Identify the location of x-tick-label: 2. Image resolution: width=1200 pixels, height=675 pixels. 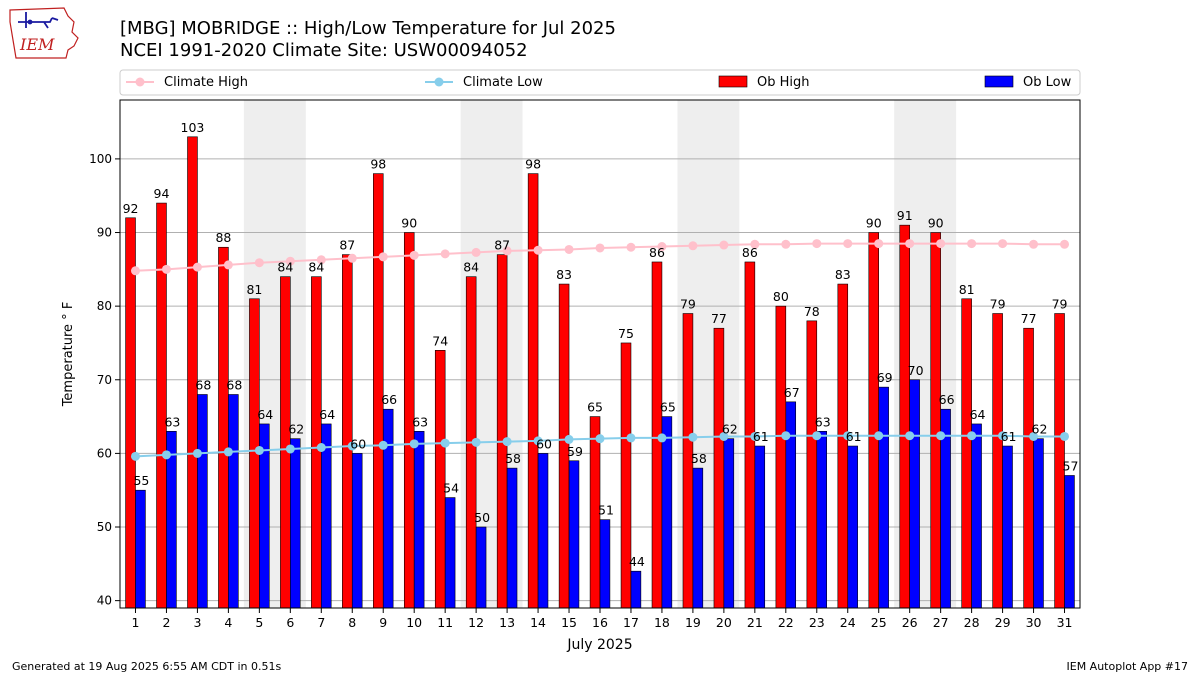
(166, 622).